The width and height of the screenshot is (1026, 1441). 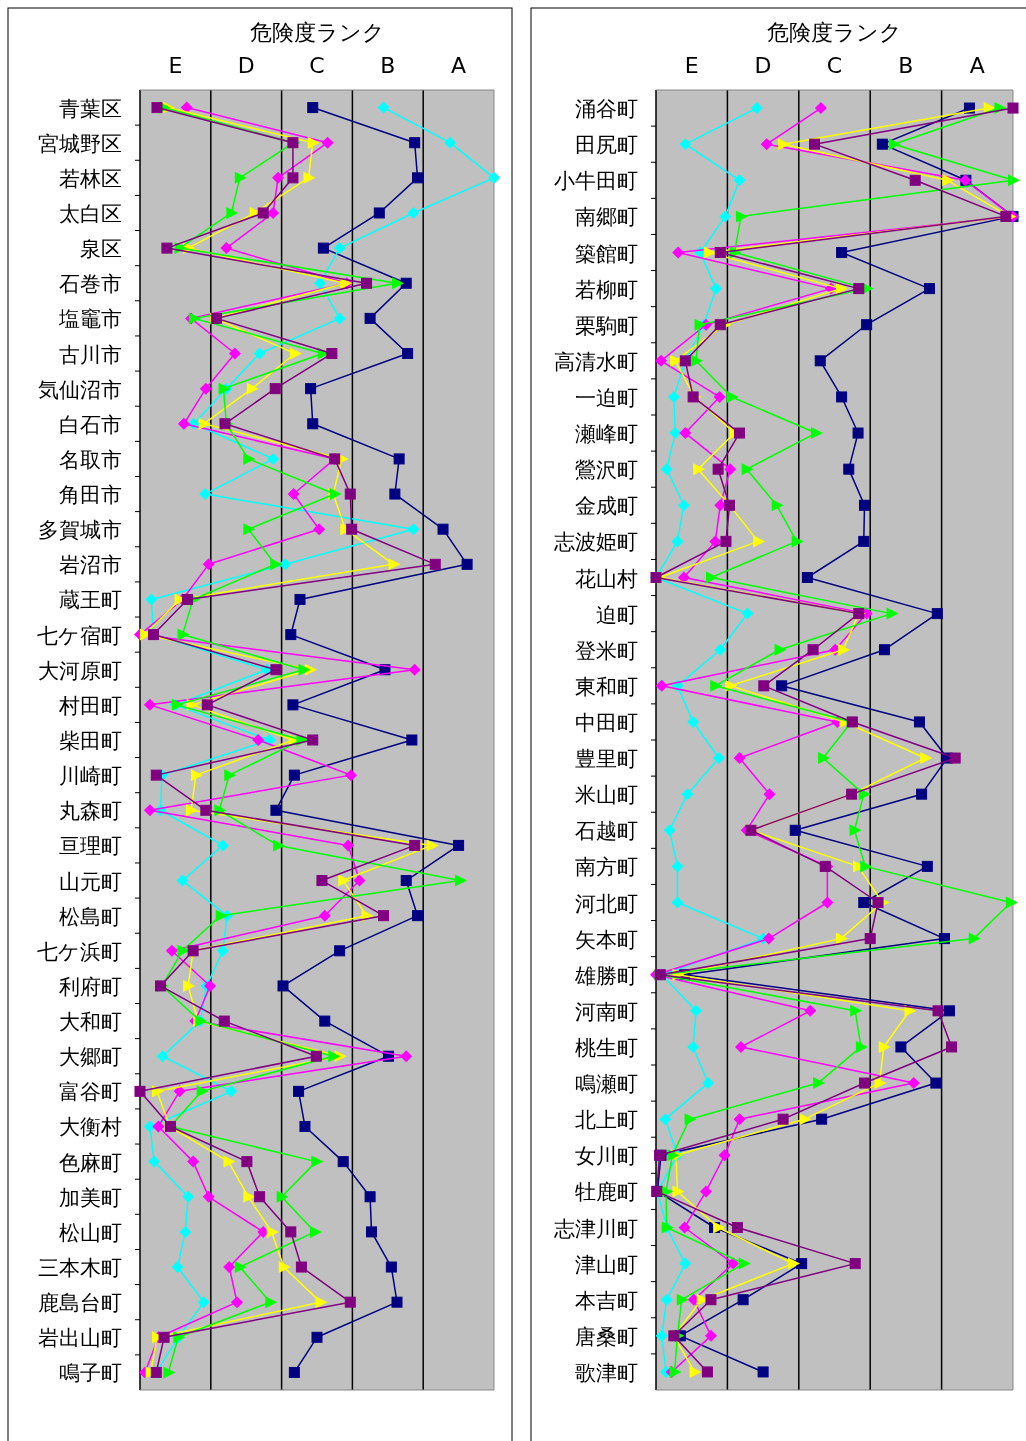 I want to click on y-tick-label: 小牛田町, so click(x=596, y=181).